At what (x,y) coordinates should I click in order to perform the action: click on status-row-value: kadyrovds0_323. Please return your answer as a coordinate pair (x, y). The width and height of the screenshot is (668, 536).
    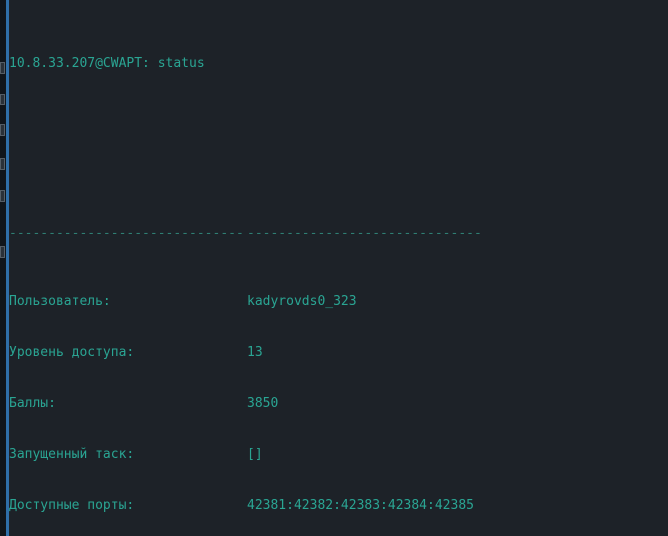
    Looking at the image, I should click on (302, 301).